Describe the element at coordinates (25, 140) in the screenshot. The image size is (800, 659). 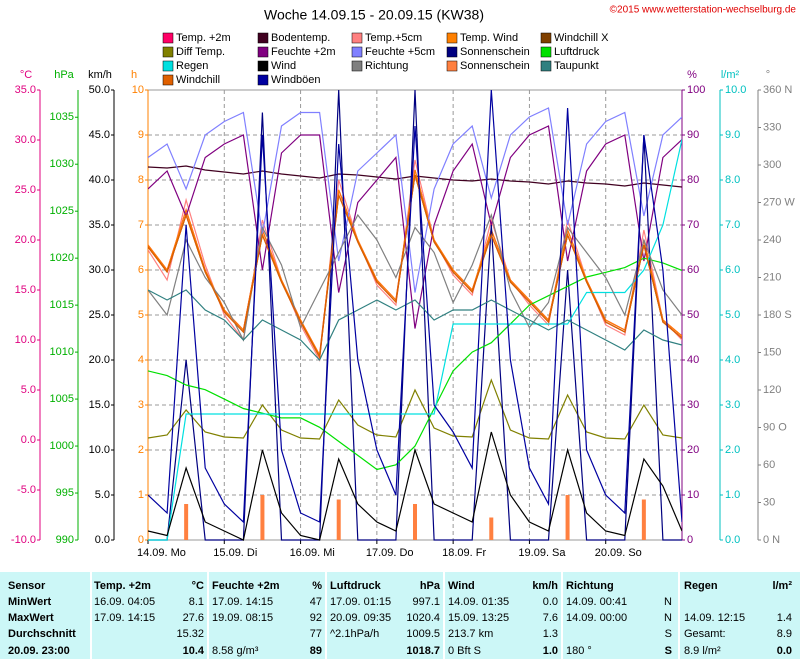
I see `y-tick-label: 30.0` at that location.